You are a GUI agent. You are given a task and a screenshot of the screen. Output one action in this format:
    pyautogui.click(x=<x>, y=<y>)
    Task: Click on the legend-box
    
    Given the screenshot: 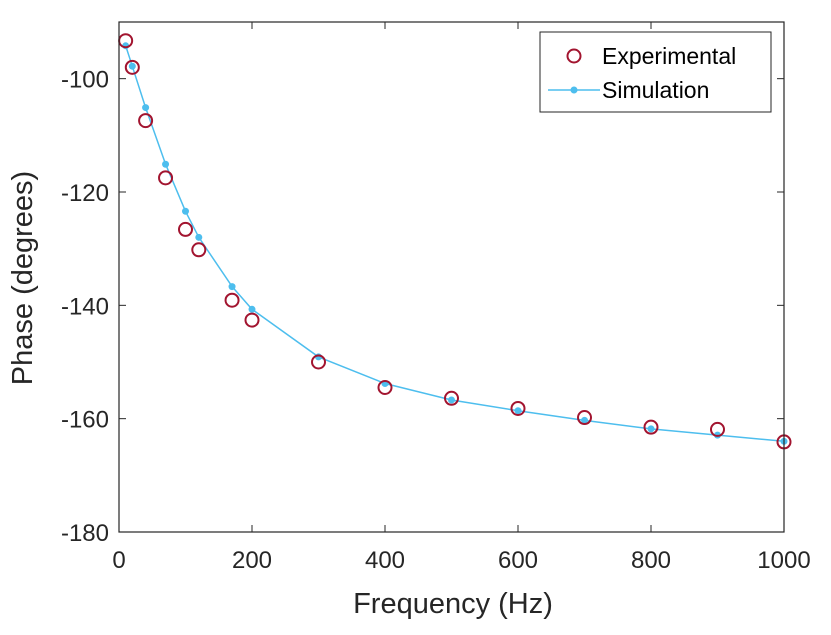 What is the action you would take?
    pyautogui.click(x=655, y=72)
    